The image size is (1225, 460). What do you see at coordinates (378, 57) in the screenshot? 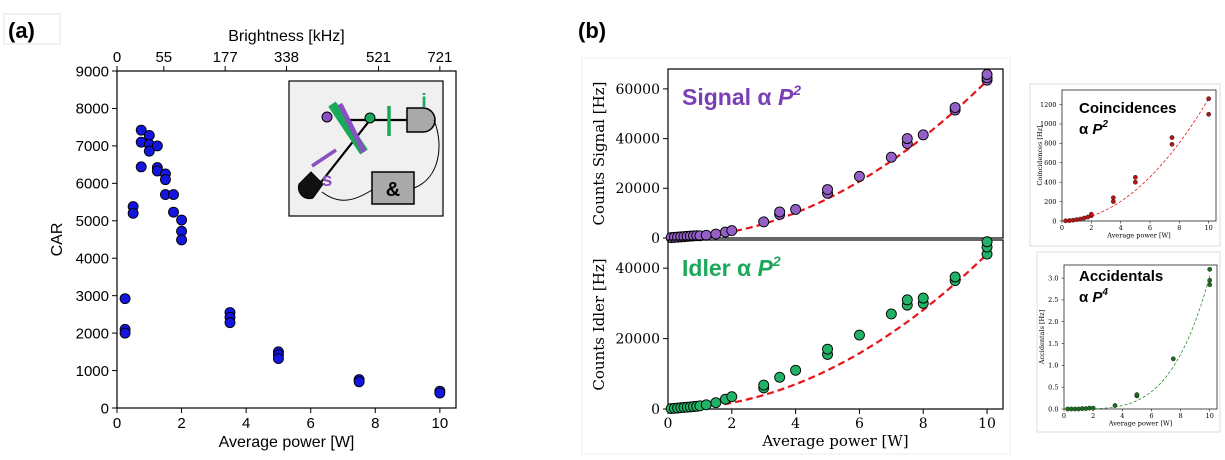
I see `top-tick-label: 521` at bounding box center [378, 57].